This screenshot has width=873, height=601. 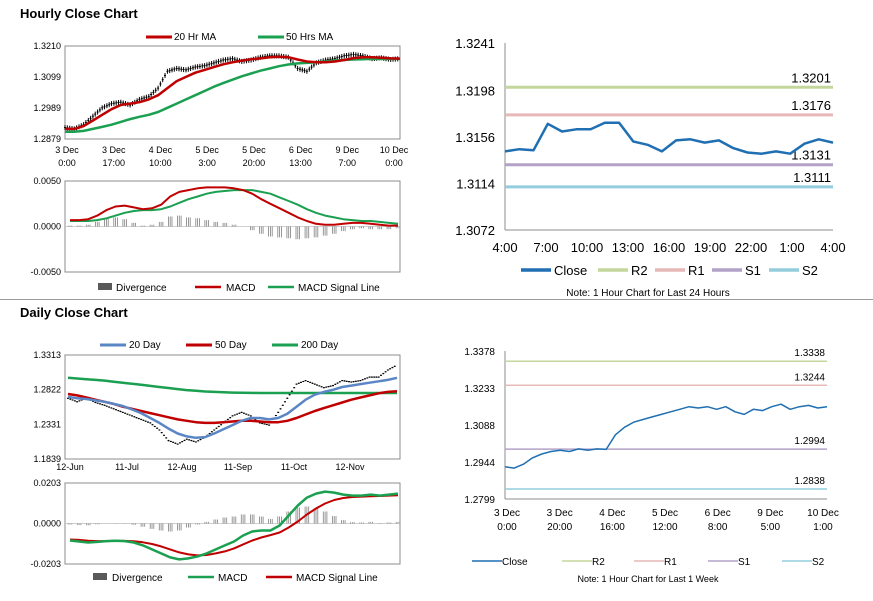 I want to click on x-tick-label: 17:00, so click(x=113, y=163).